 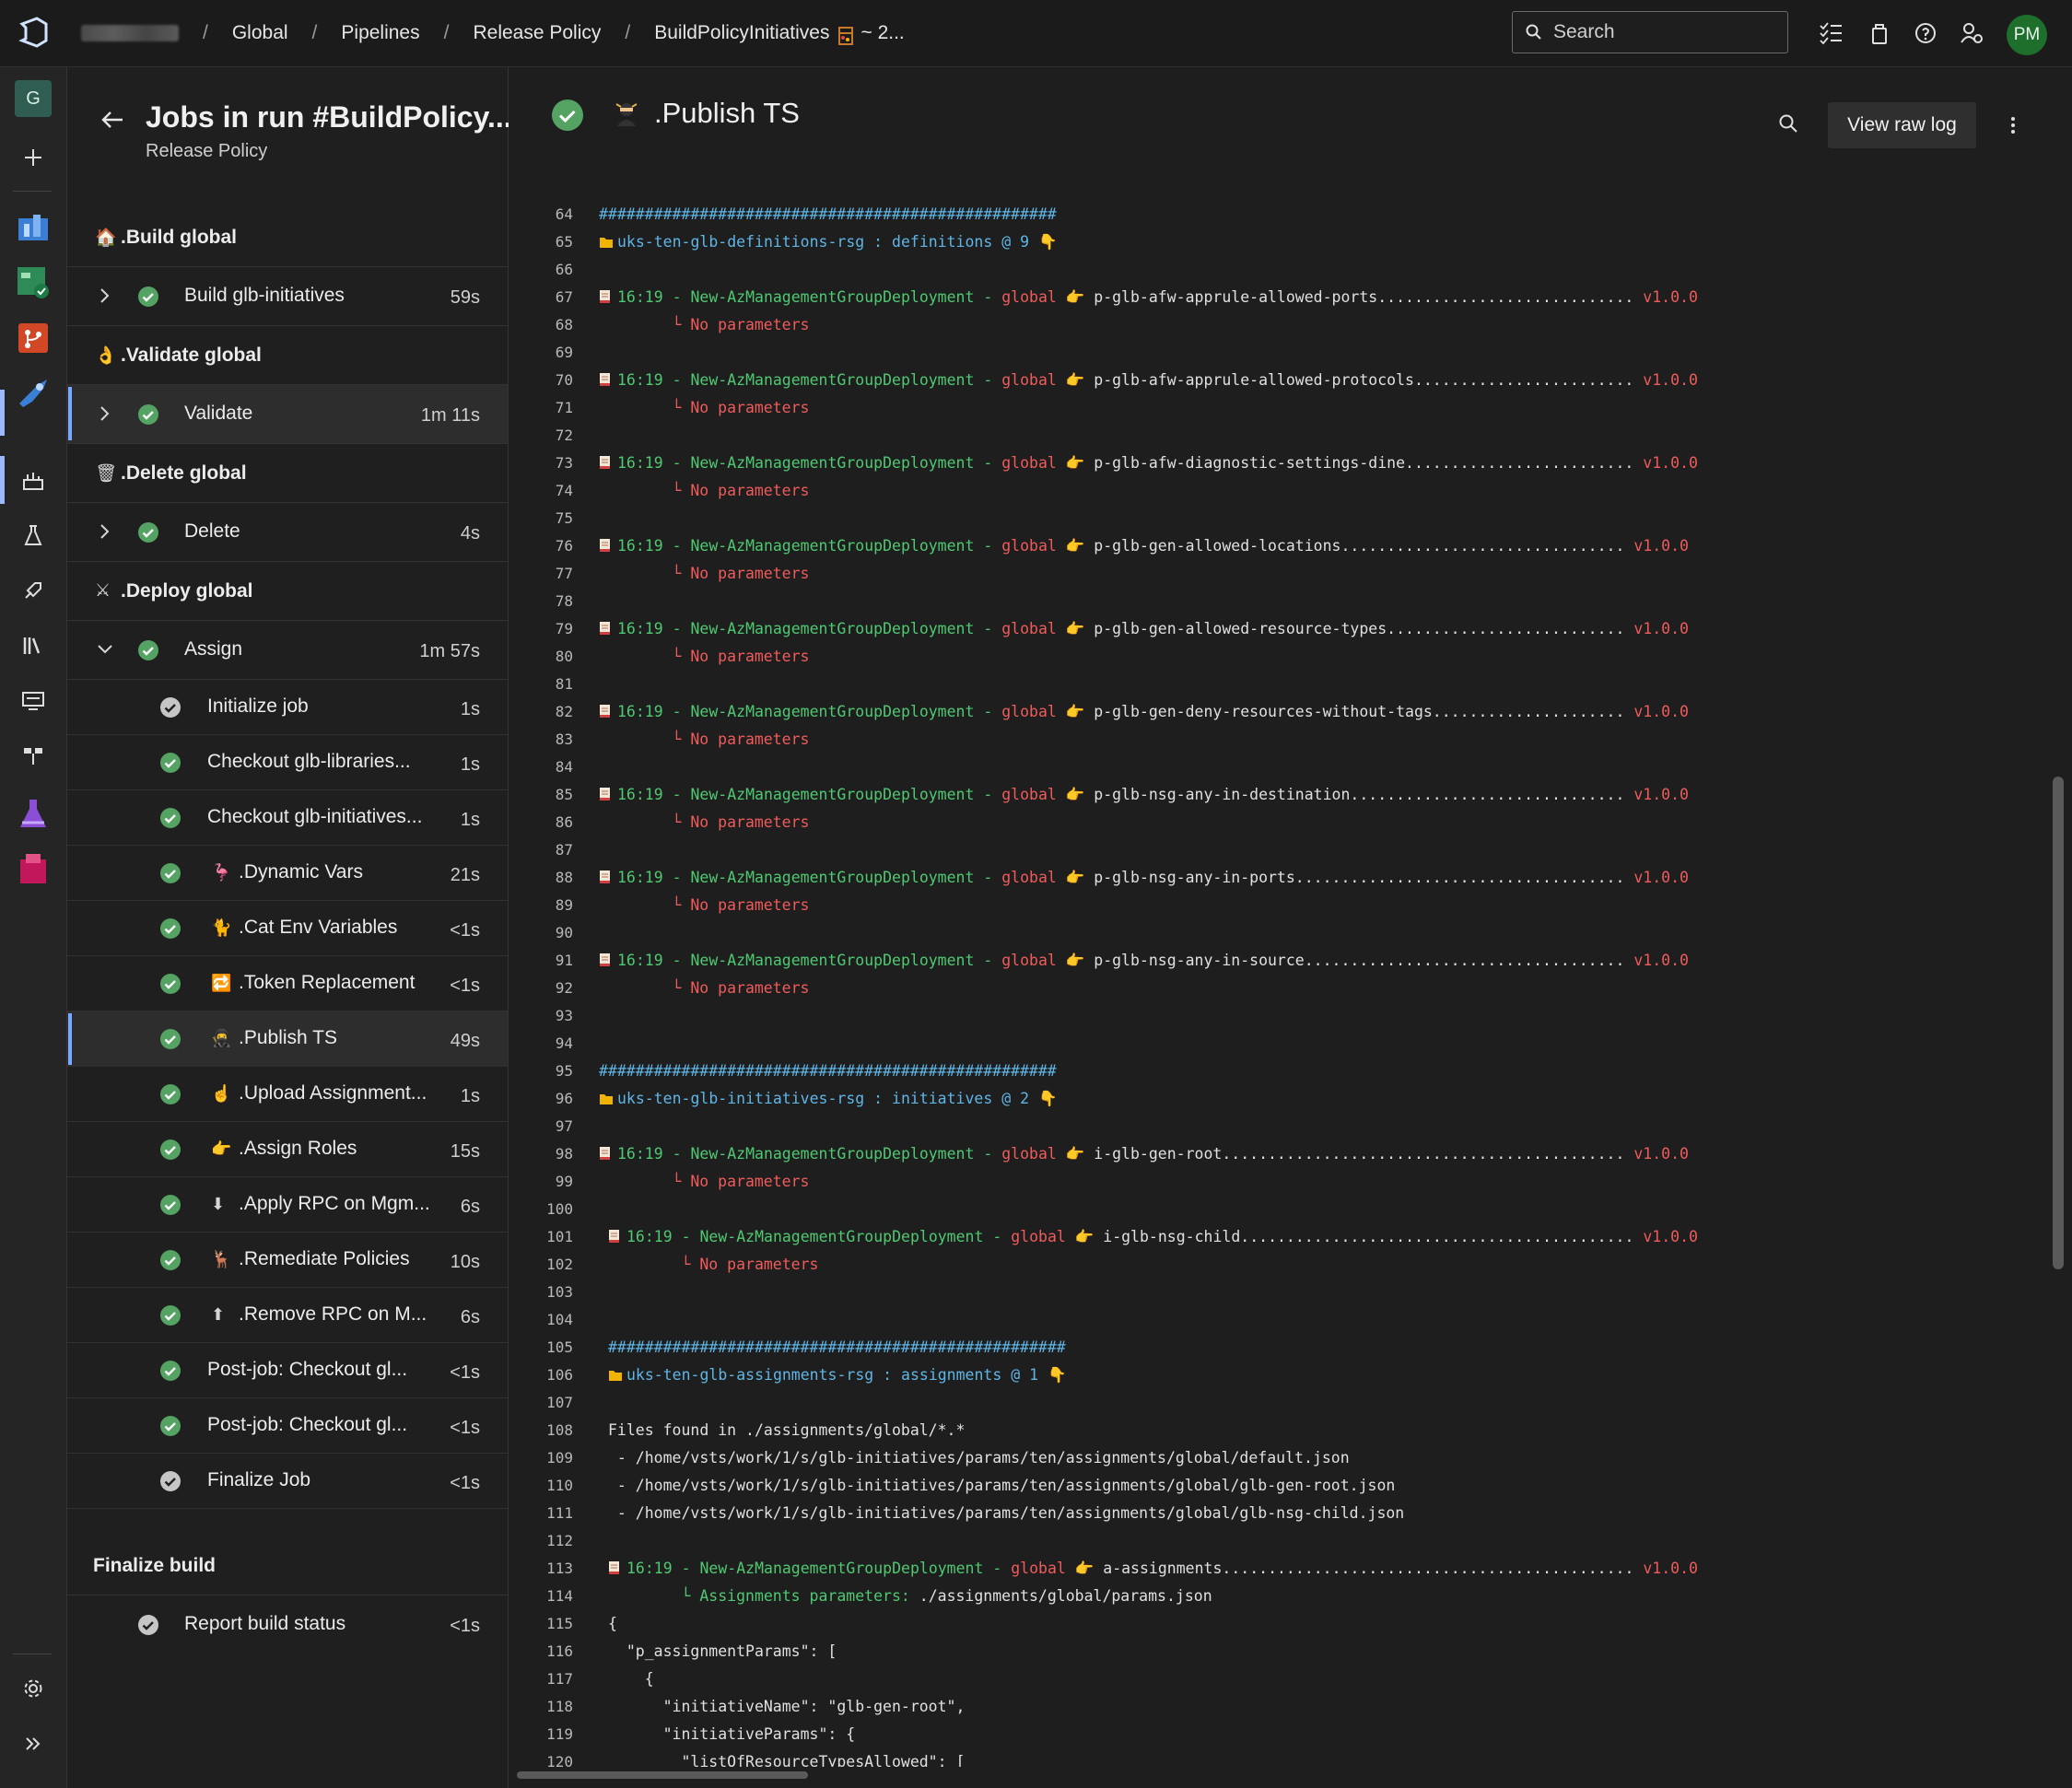 What do you see at coordinates (559, 1513) in the screenshot?
I see `line-number: 111` at bounding box center [559, 1513].